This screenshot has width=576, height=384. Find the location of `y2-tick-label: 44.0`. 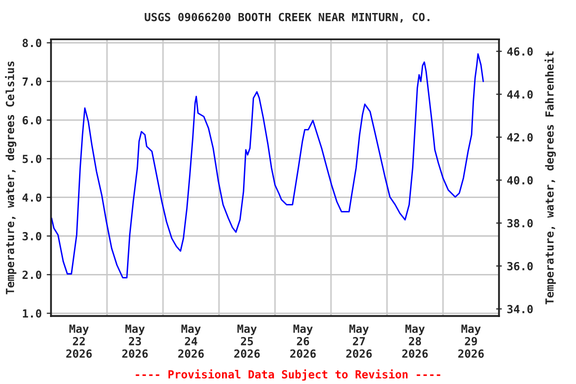

y2-tick-label: 44.0 is located at coordinates (520, 94).